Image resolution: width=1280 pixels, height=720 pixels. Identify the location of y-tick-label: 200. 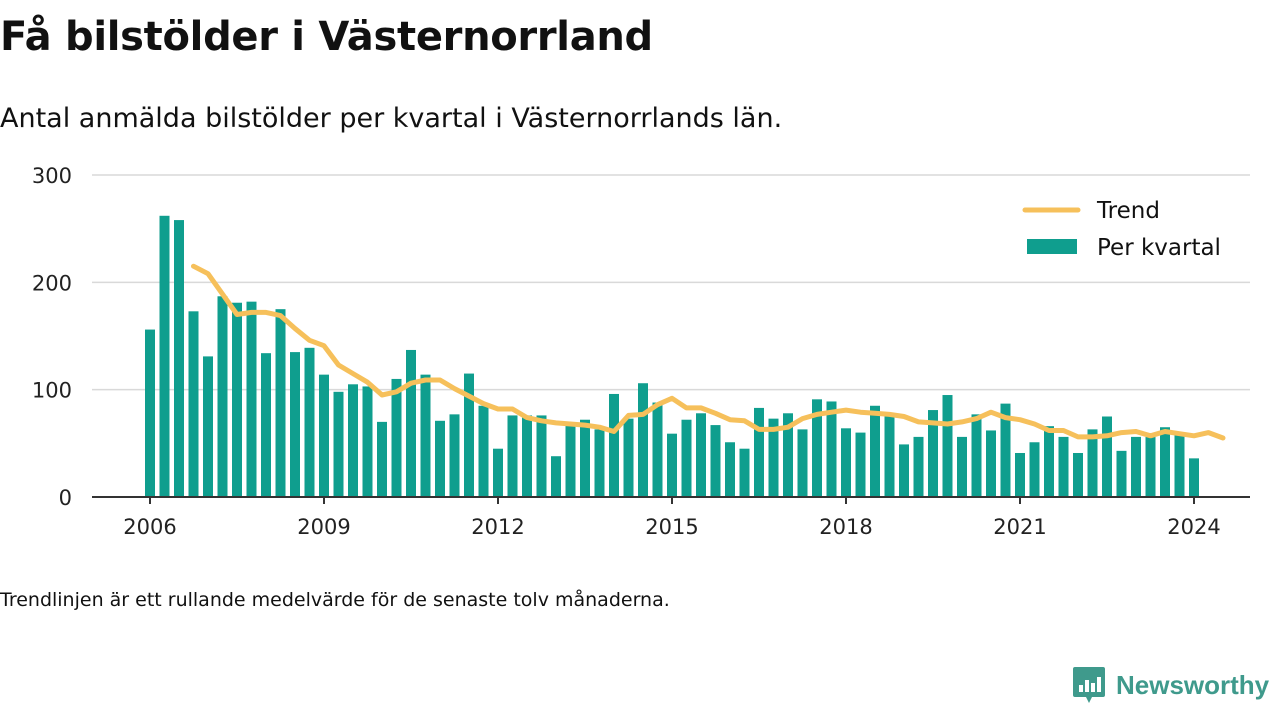
(52, 283).